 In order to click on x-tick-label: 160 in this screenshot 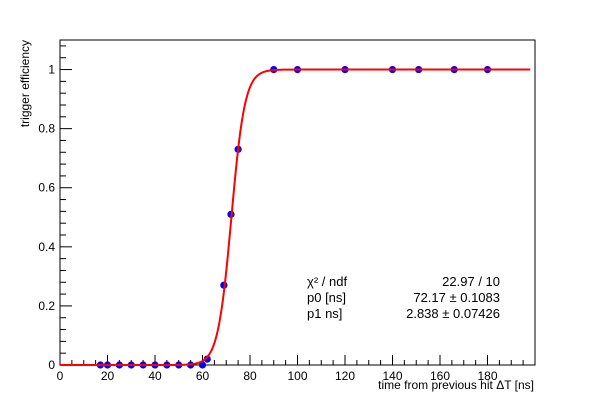, I will do `click(440, 376)`.